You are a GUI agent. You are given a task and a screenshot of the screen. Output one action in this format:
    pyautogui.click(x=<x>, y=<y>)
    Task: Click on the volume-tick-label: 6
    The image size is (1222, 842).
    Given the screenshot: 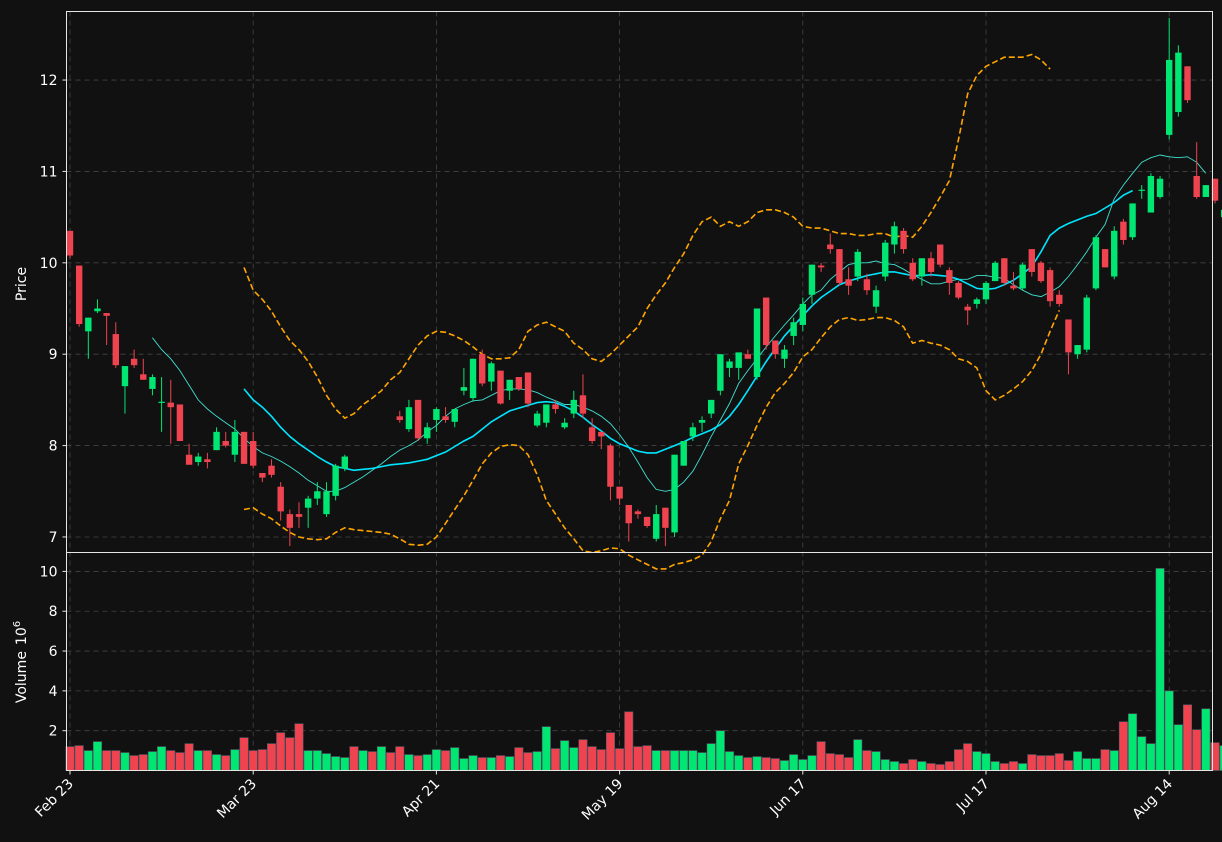 What is the action you would take?
    pyautogui.click(x=53, y=652)
    